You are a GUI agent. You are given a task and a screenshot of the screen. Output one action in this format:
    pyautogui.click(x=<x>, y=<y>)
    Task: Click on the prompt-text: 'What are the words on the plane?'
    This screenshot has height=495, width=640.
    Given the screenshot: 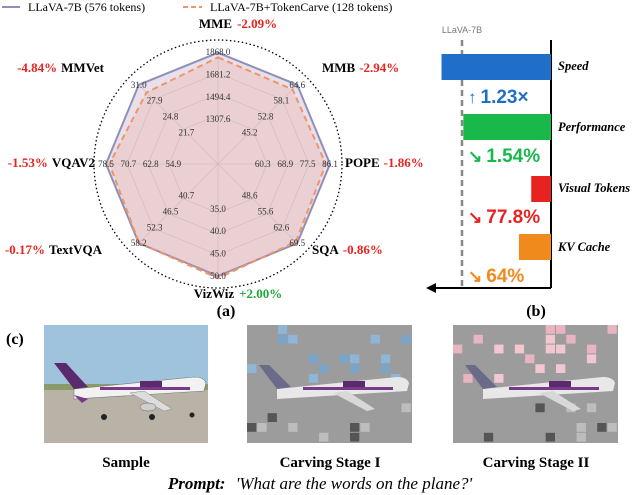 What is the action you would take?
    pyautogui.click(x=354, y=483)
    